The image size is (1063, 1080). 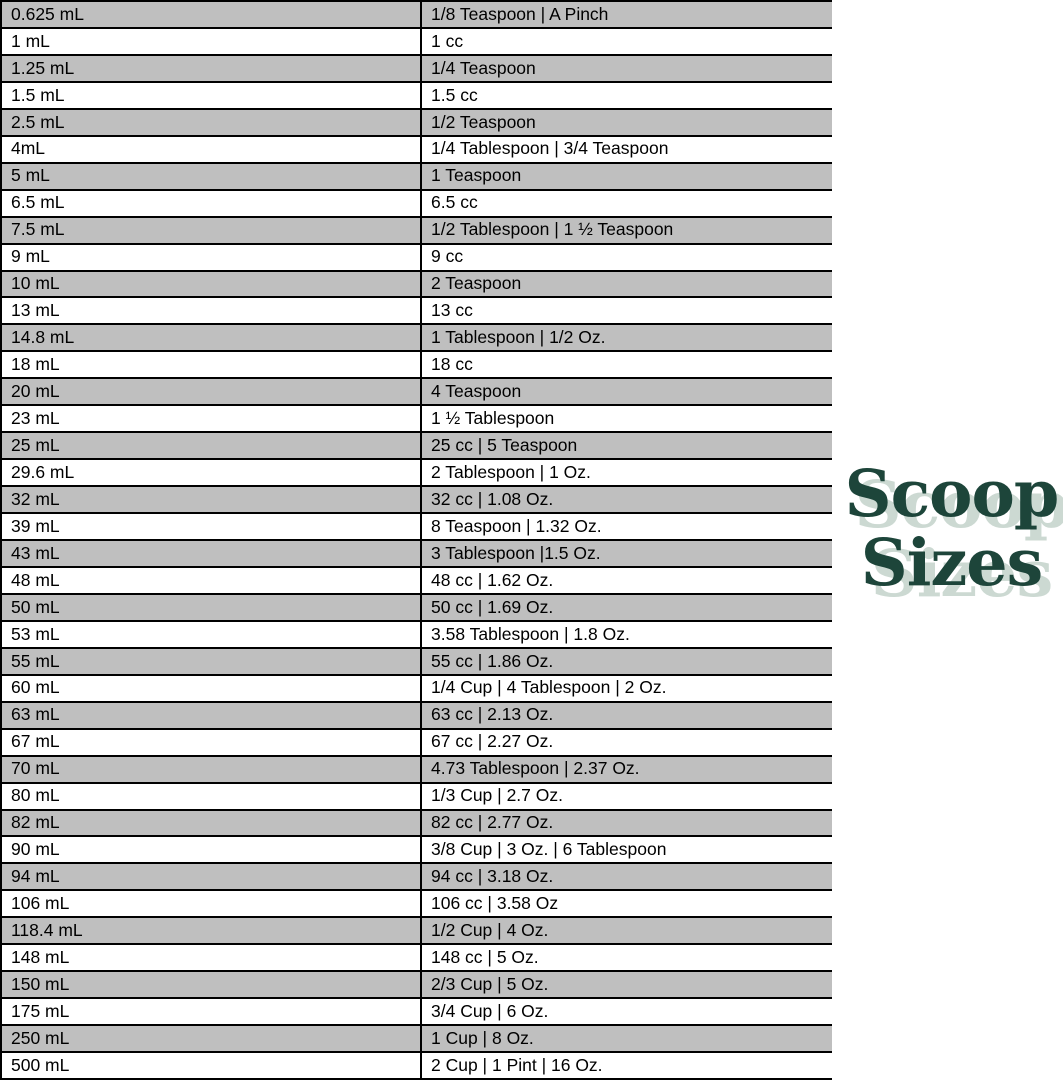 What do you see at coordinates (417, 474) in the screenshot?
I see `table-row: 29.6 mL 2 Tablespoon | 1 Oz.` at bounding box center [417, 474].